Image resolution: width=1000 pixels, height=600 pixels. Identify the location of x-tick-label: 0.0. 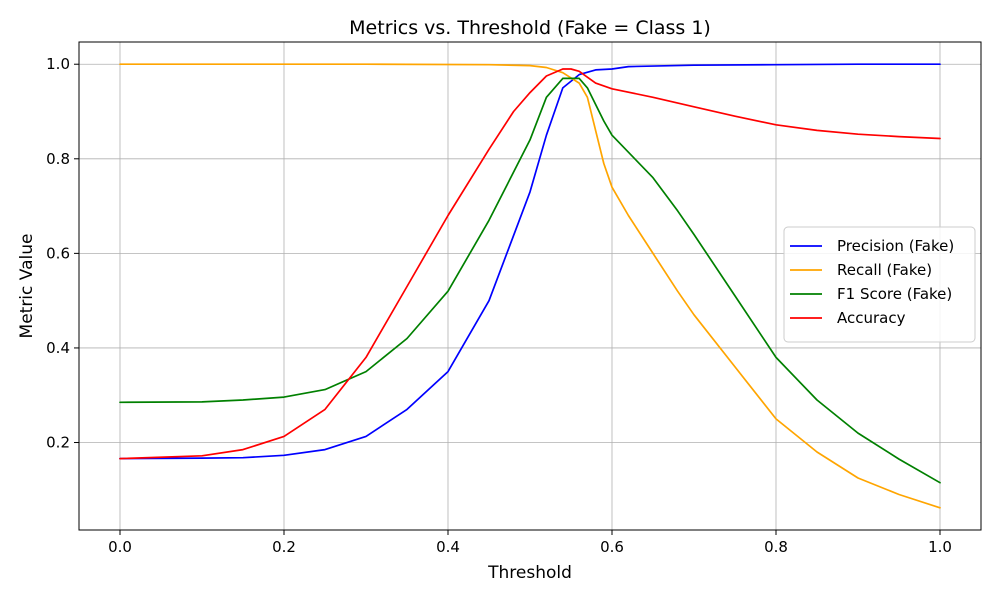
(120, 547).